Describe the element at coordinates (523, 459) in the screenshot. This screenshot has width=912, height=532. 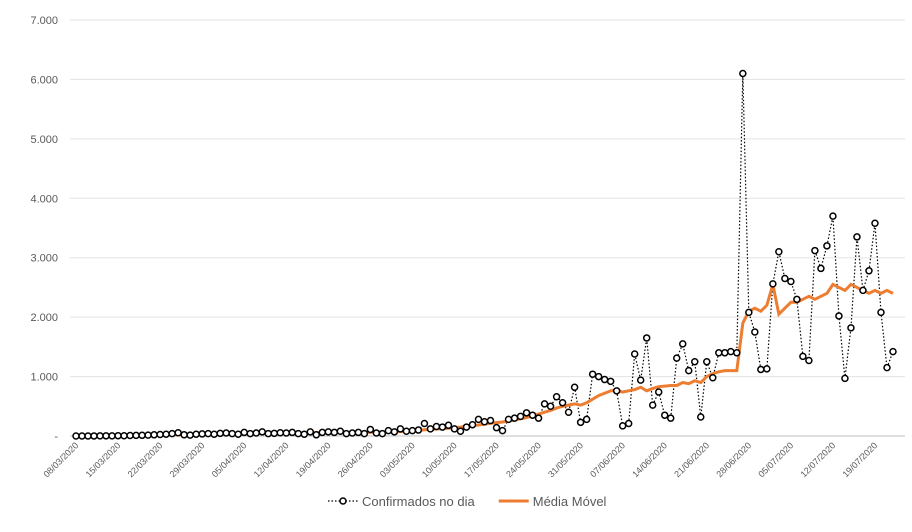
I see `x-tick-label: 24/05/2020` at that location.